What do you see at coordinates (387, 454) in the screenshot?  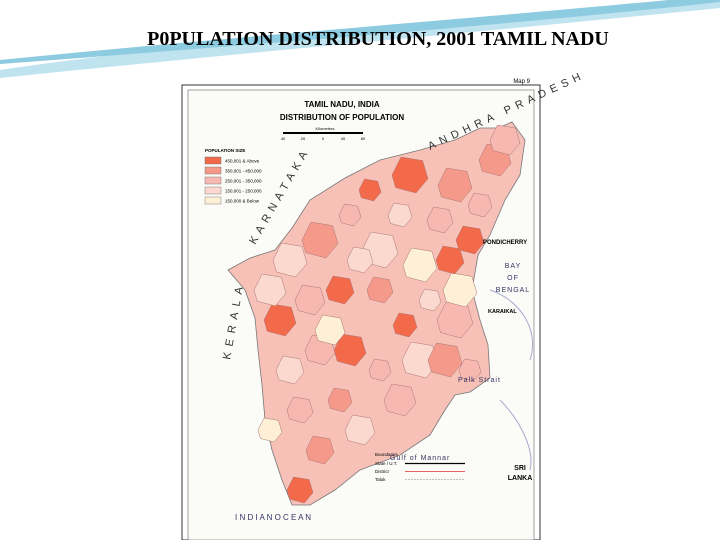 I see `boundary-title: Boundaries` at bounding box center [387, 454].